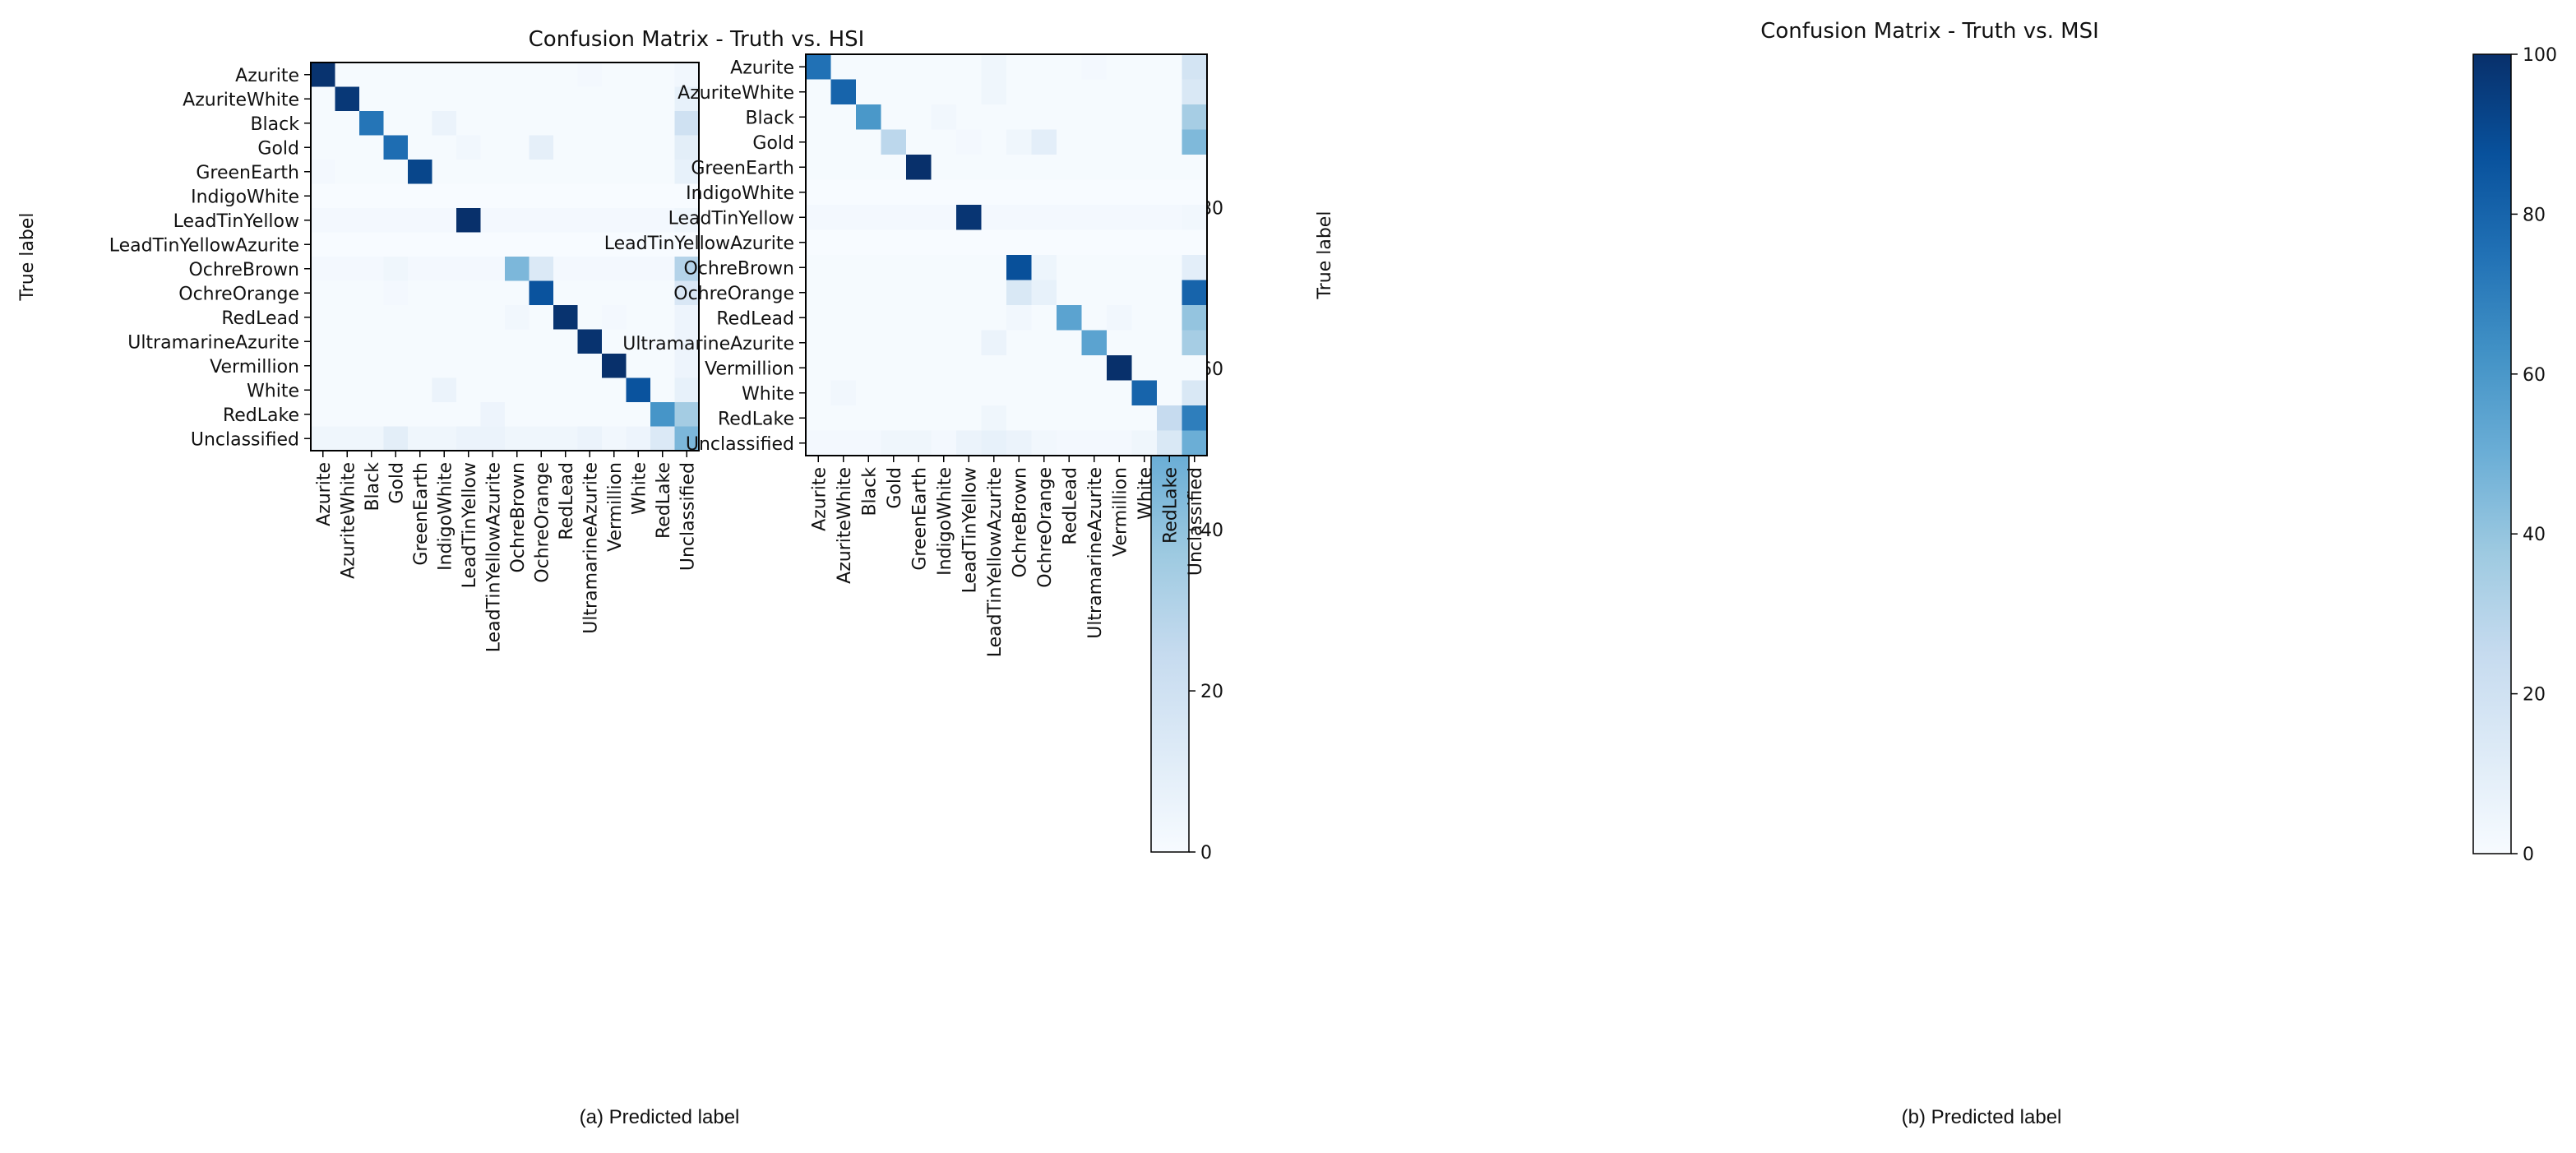 The height and width of the screenshot is (1153, 2576). Describe the element at coordinates (2492, 453) in the screenshot. I see `colorbar` at that location.